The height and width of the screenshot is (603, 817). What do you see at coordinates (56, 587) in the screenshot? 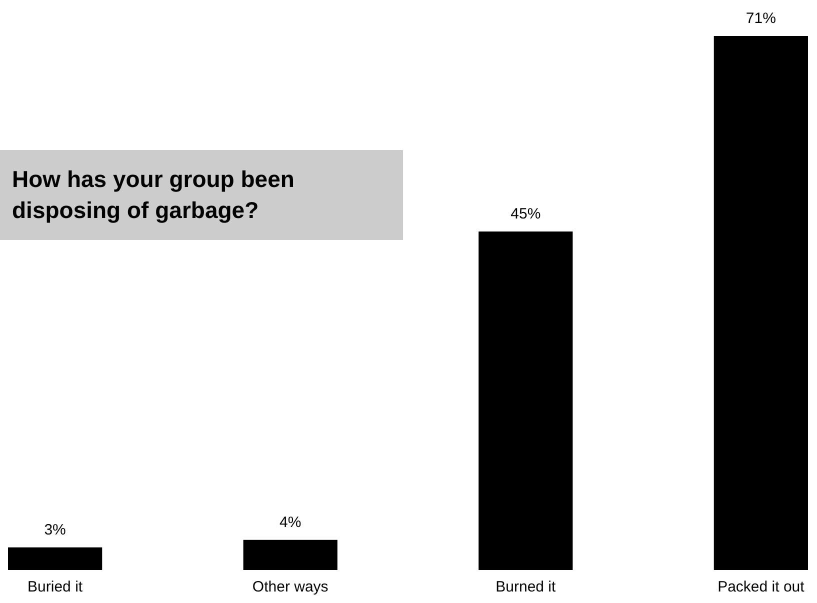
I see `x-tick-label: Buried it` at bounding box center [56, 587].